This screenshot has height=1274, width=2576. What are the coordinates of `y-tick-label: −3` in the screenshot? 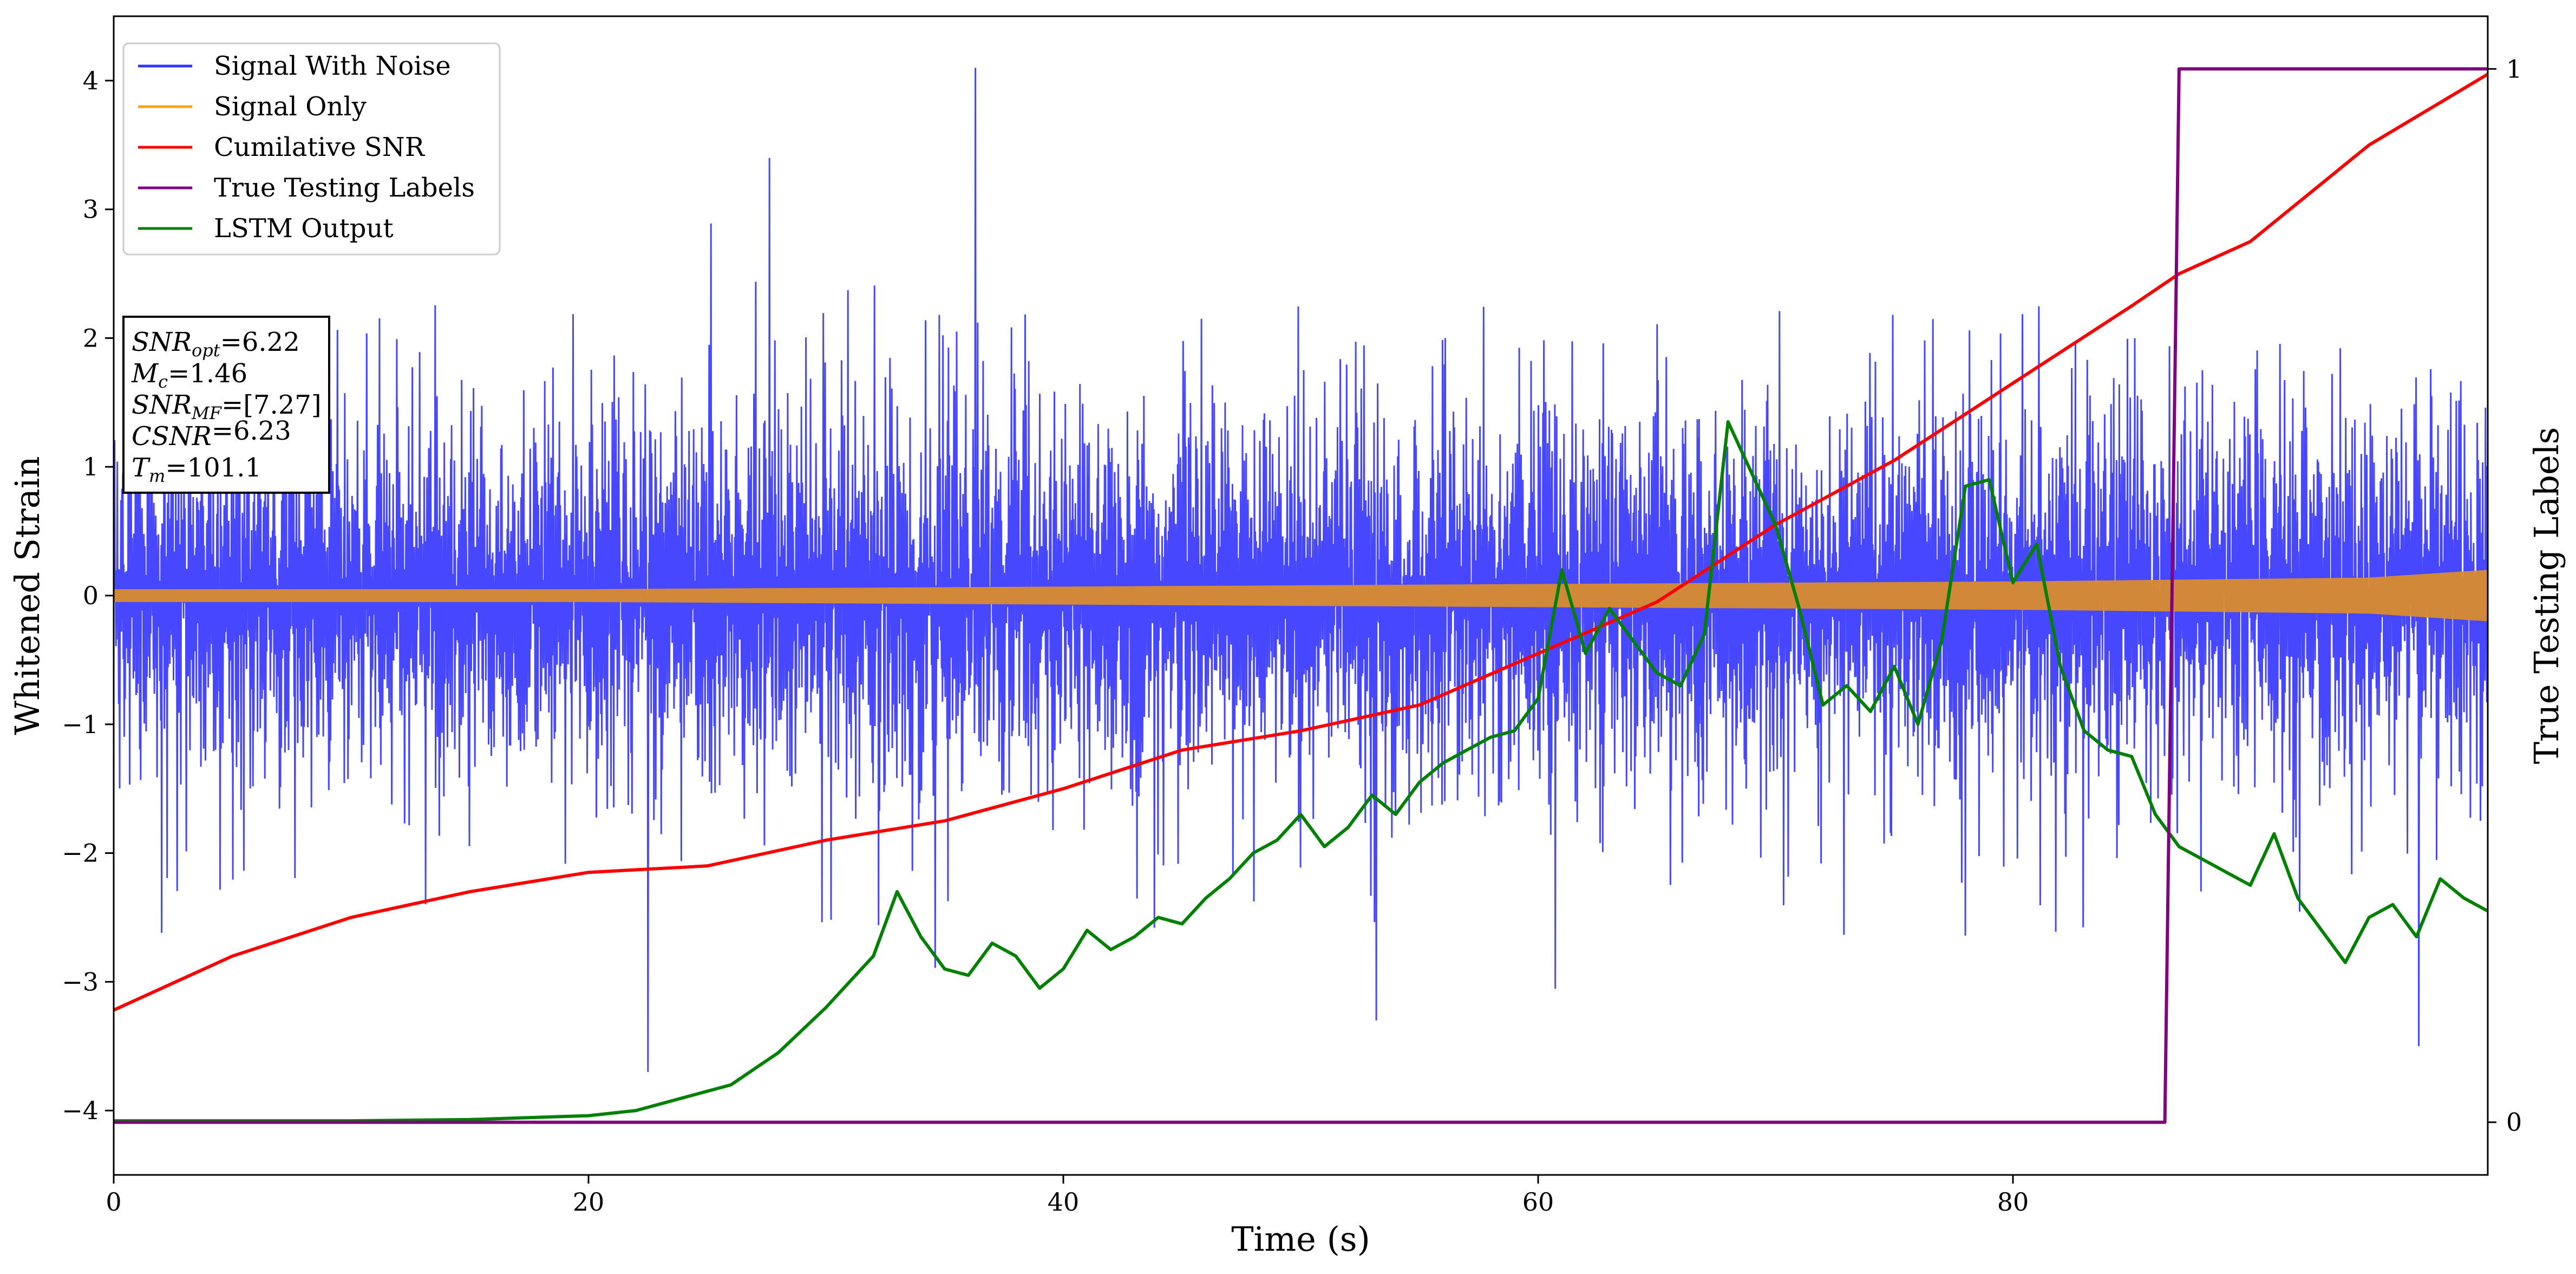 It's located at (80, 981).